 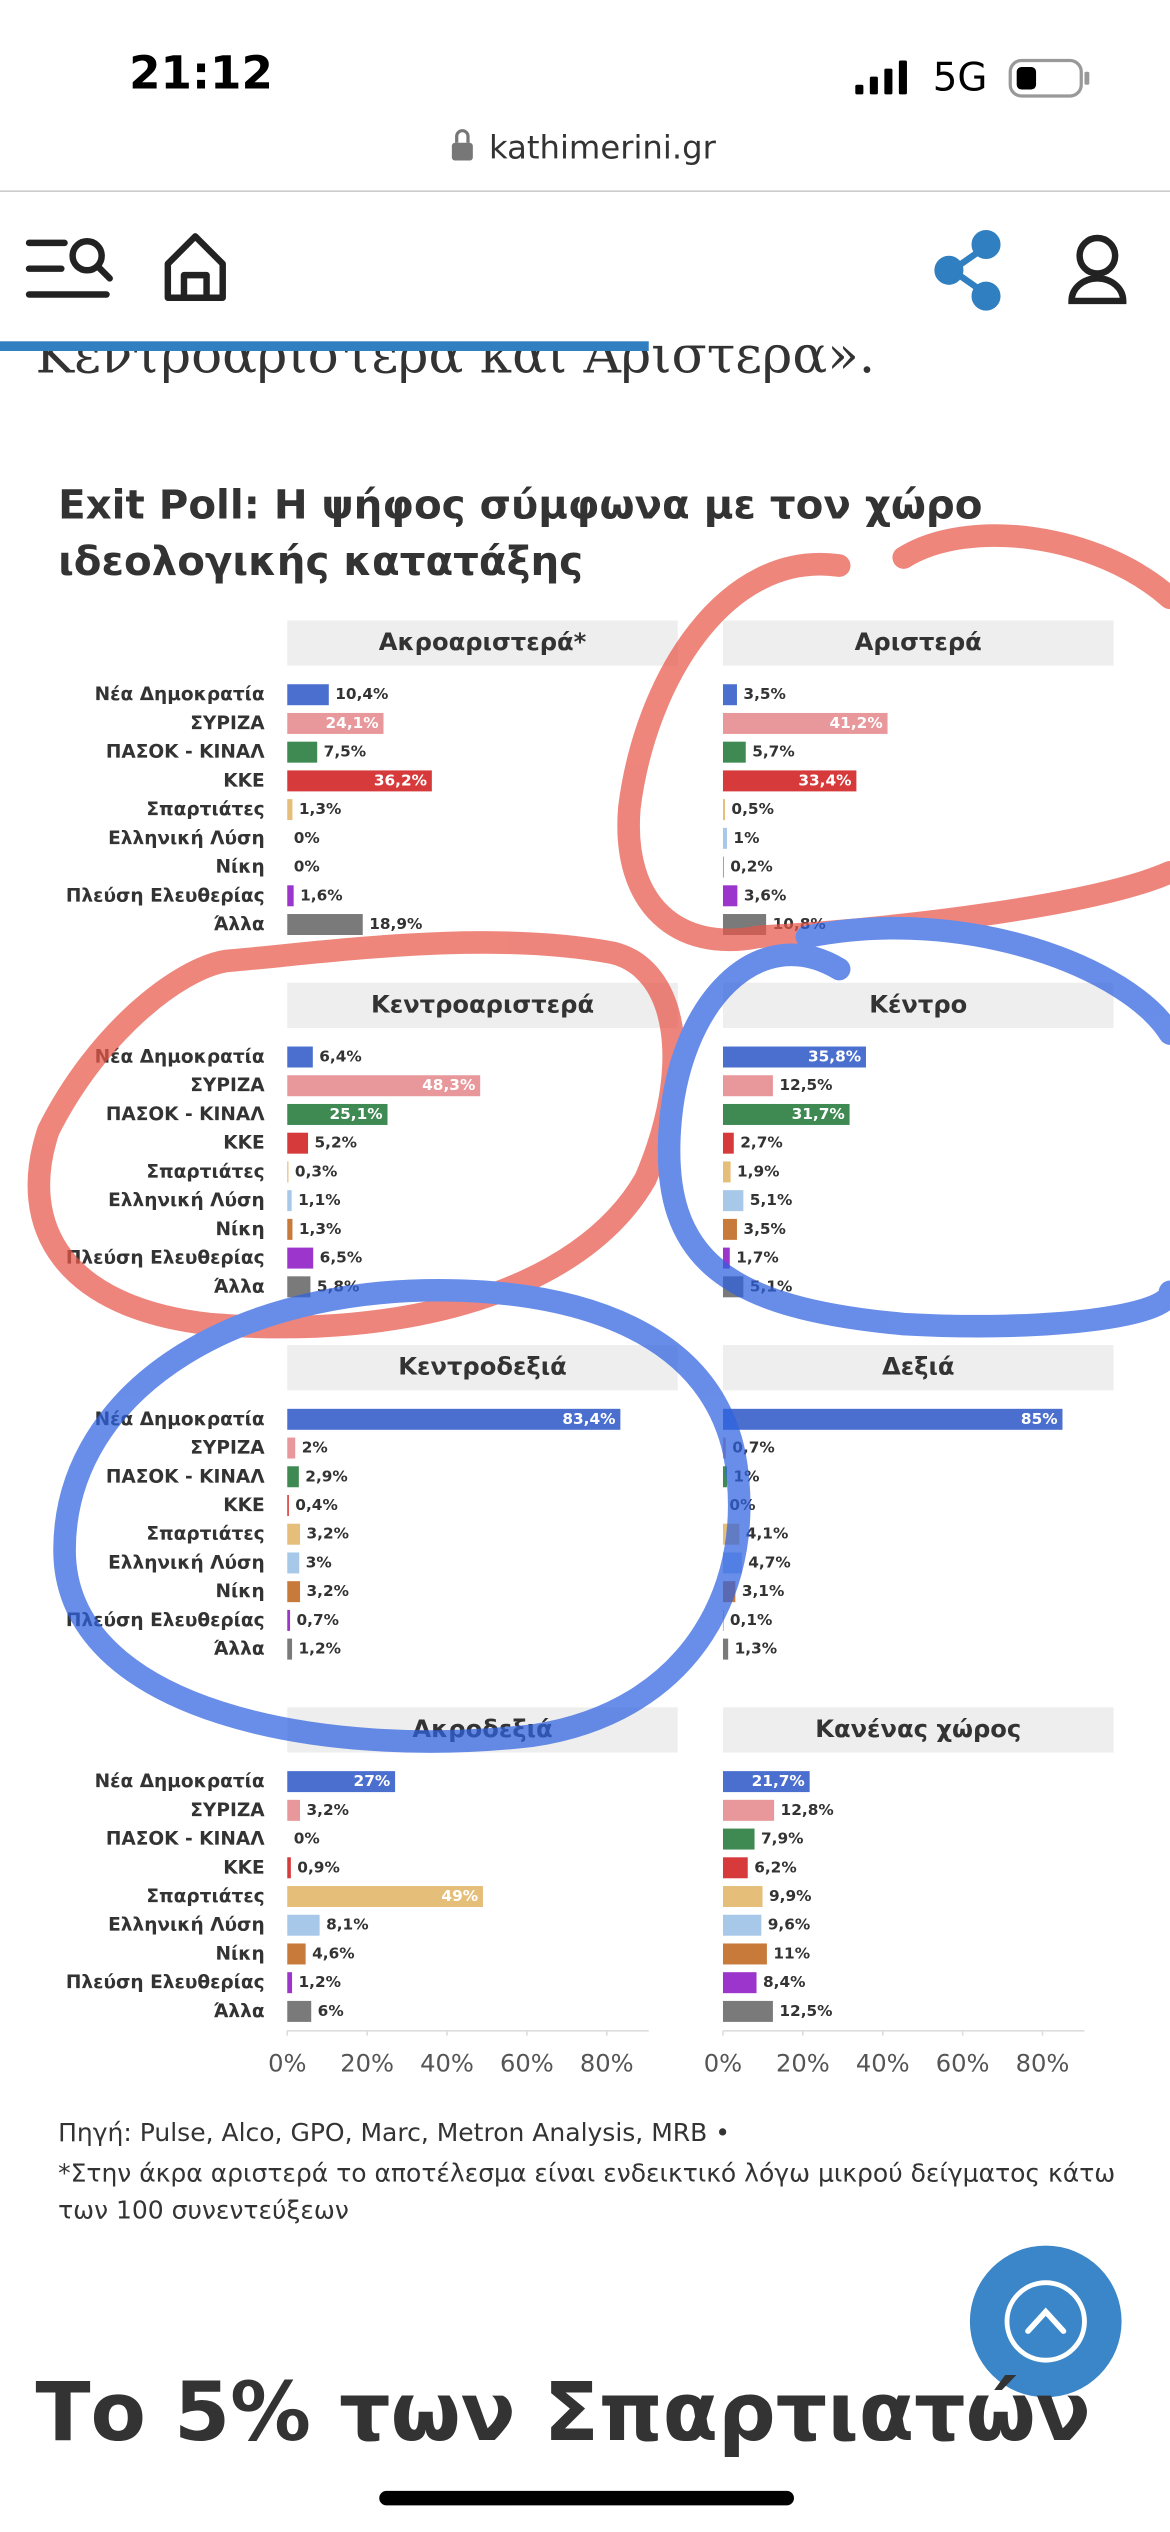 I want to click on panel-title: Δεξιά, so click(x=918, y=1367).